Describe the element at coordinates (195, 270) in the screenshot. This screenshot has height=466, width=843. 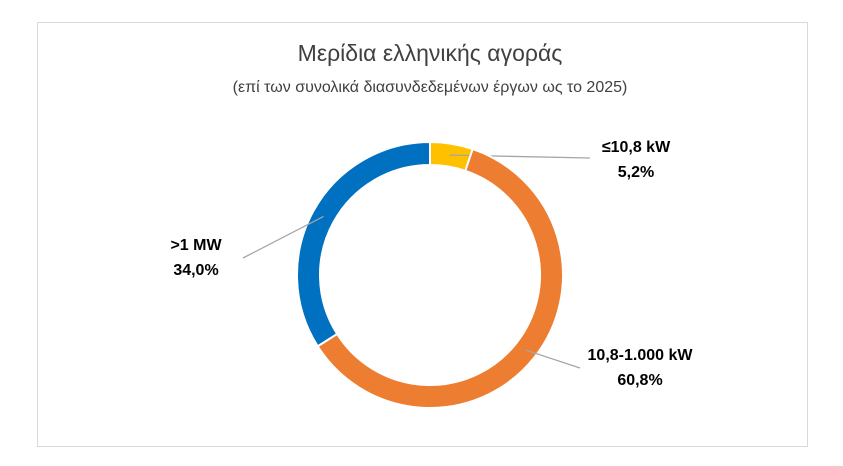
I see `value-label: 34,0%` at that location.